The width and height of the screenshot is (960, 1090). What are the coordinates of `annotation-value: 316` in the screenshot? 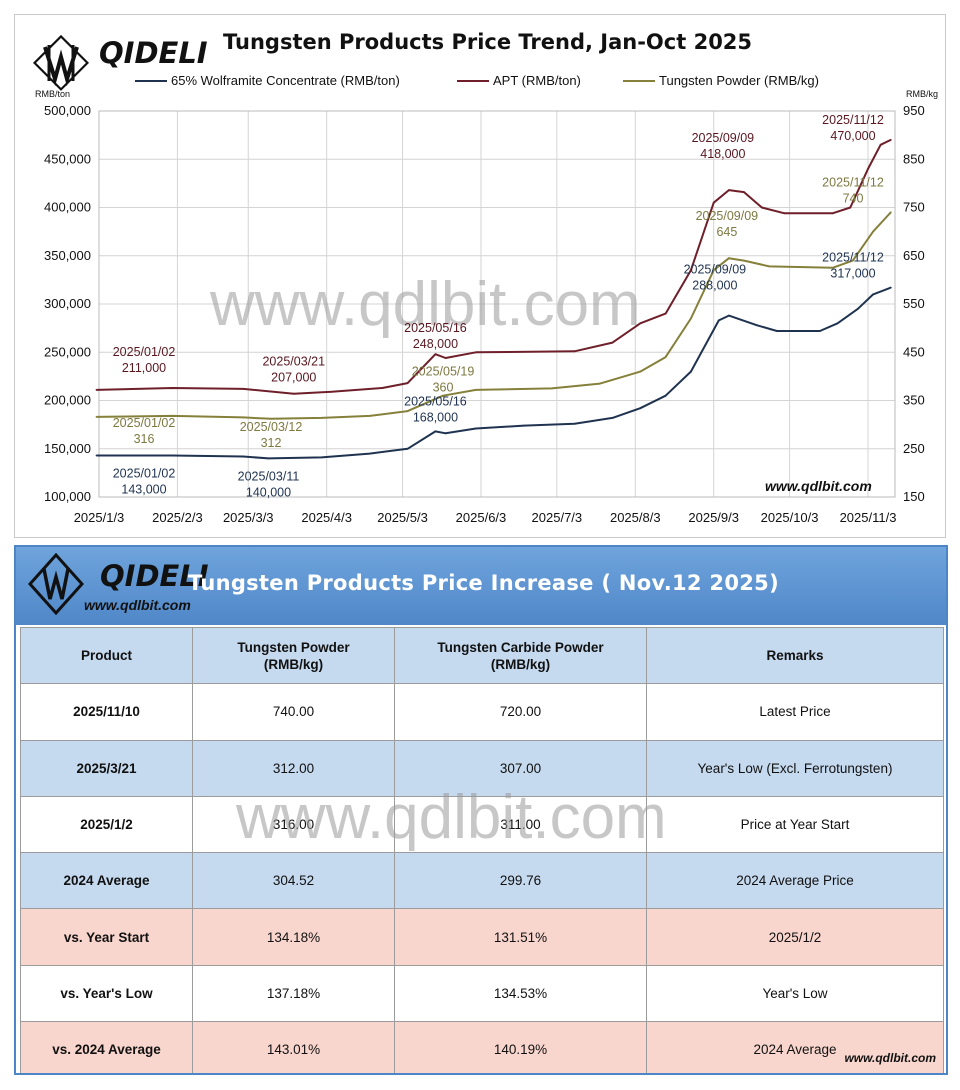 It's located at (144, 439).